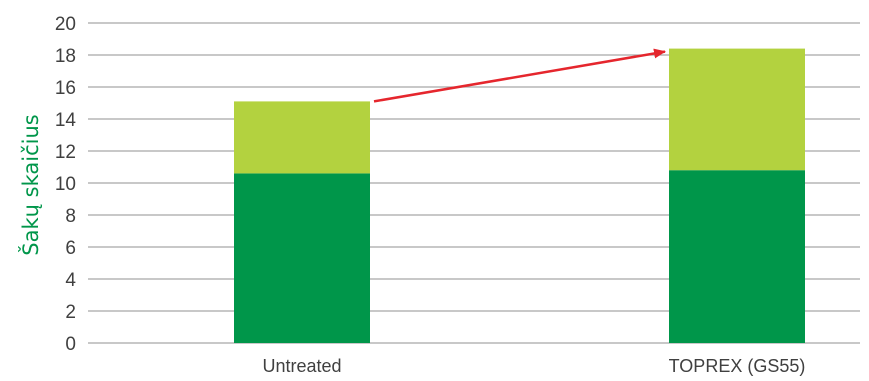 The image size is (869, 381). What do you see at coordinates (737, 366) in the screenshot?
I see `x-category-label: TOPREX (GS55)` at bounding box center [737, 366].